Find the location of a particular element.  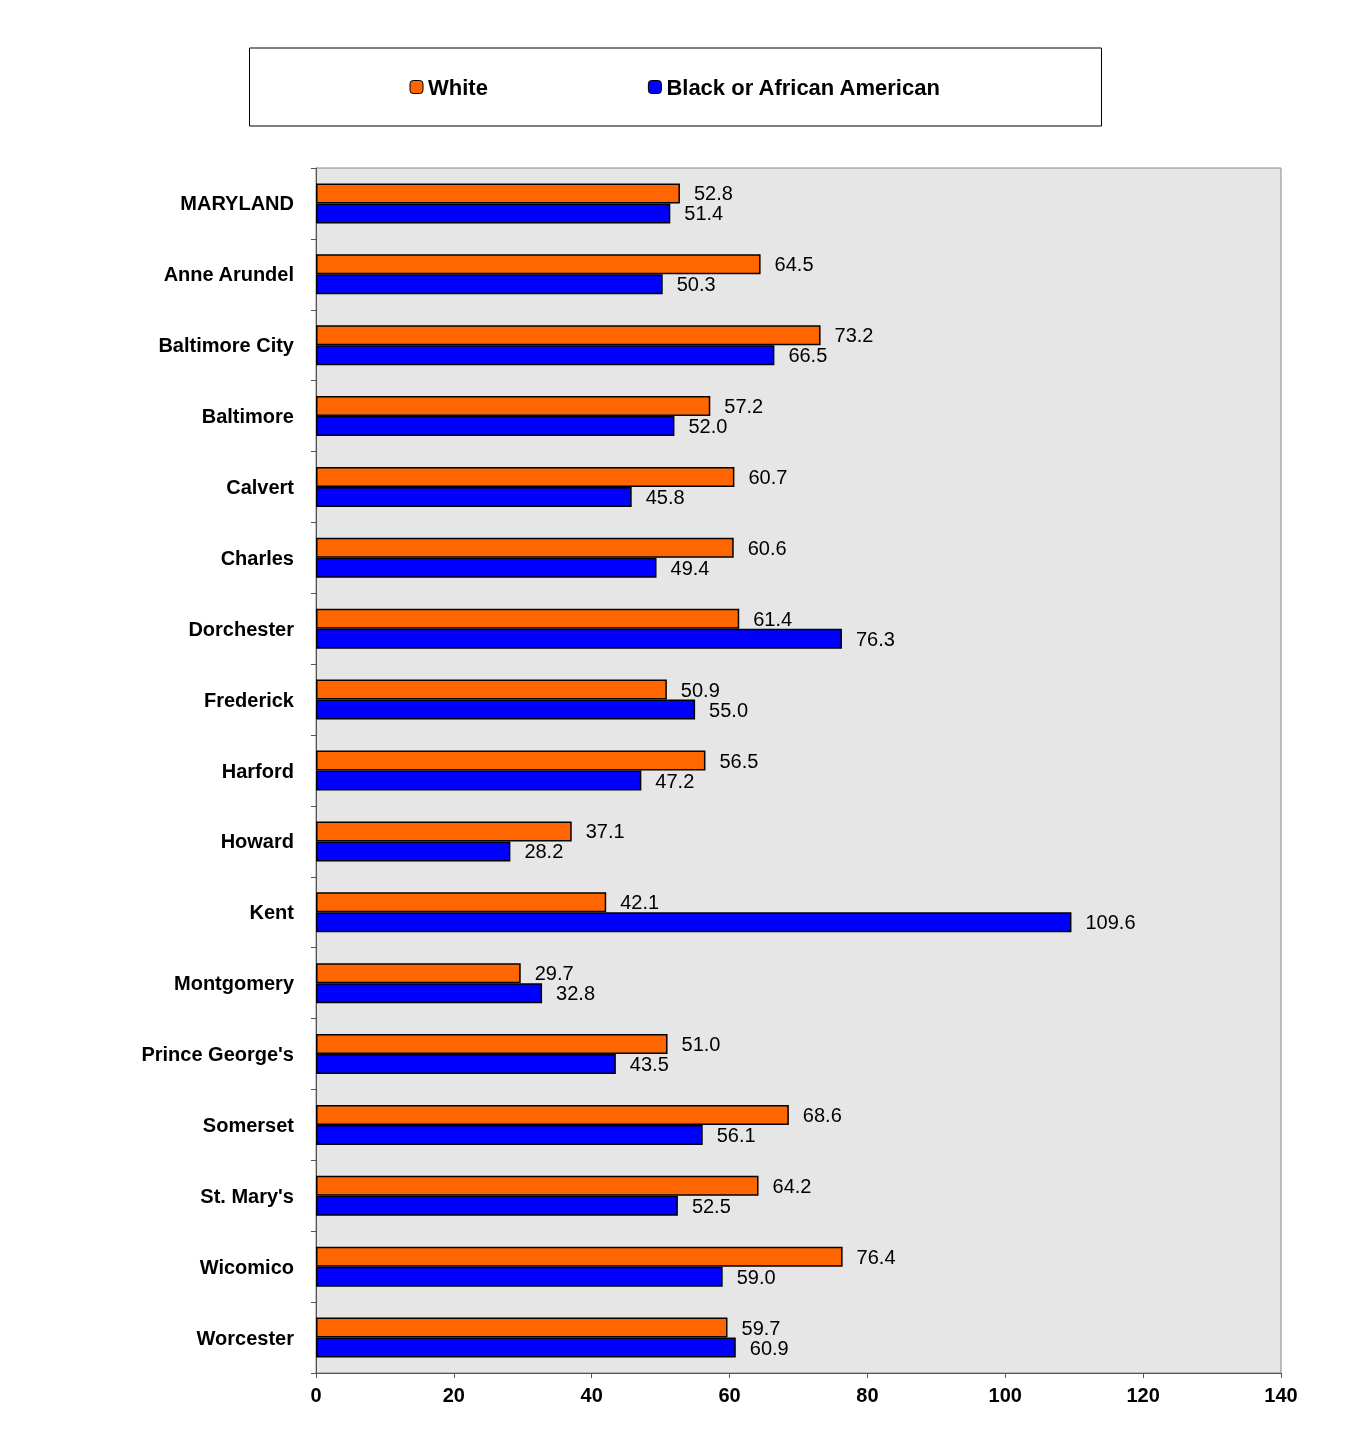

data-label: 56.1 is located at coordinates (736, 1134).